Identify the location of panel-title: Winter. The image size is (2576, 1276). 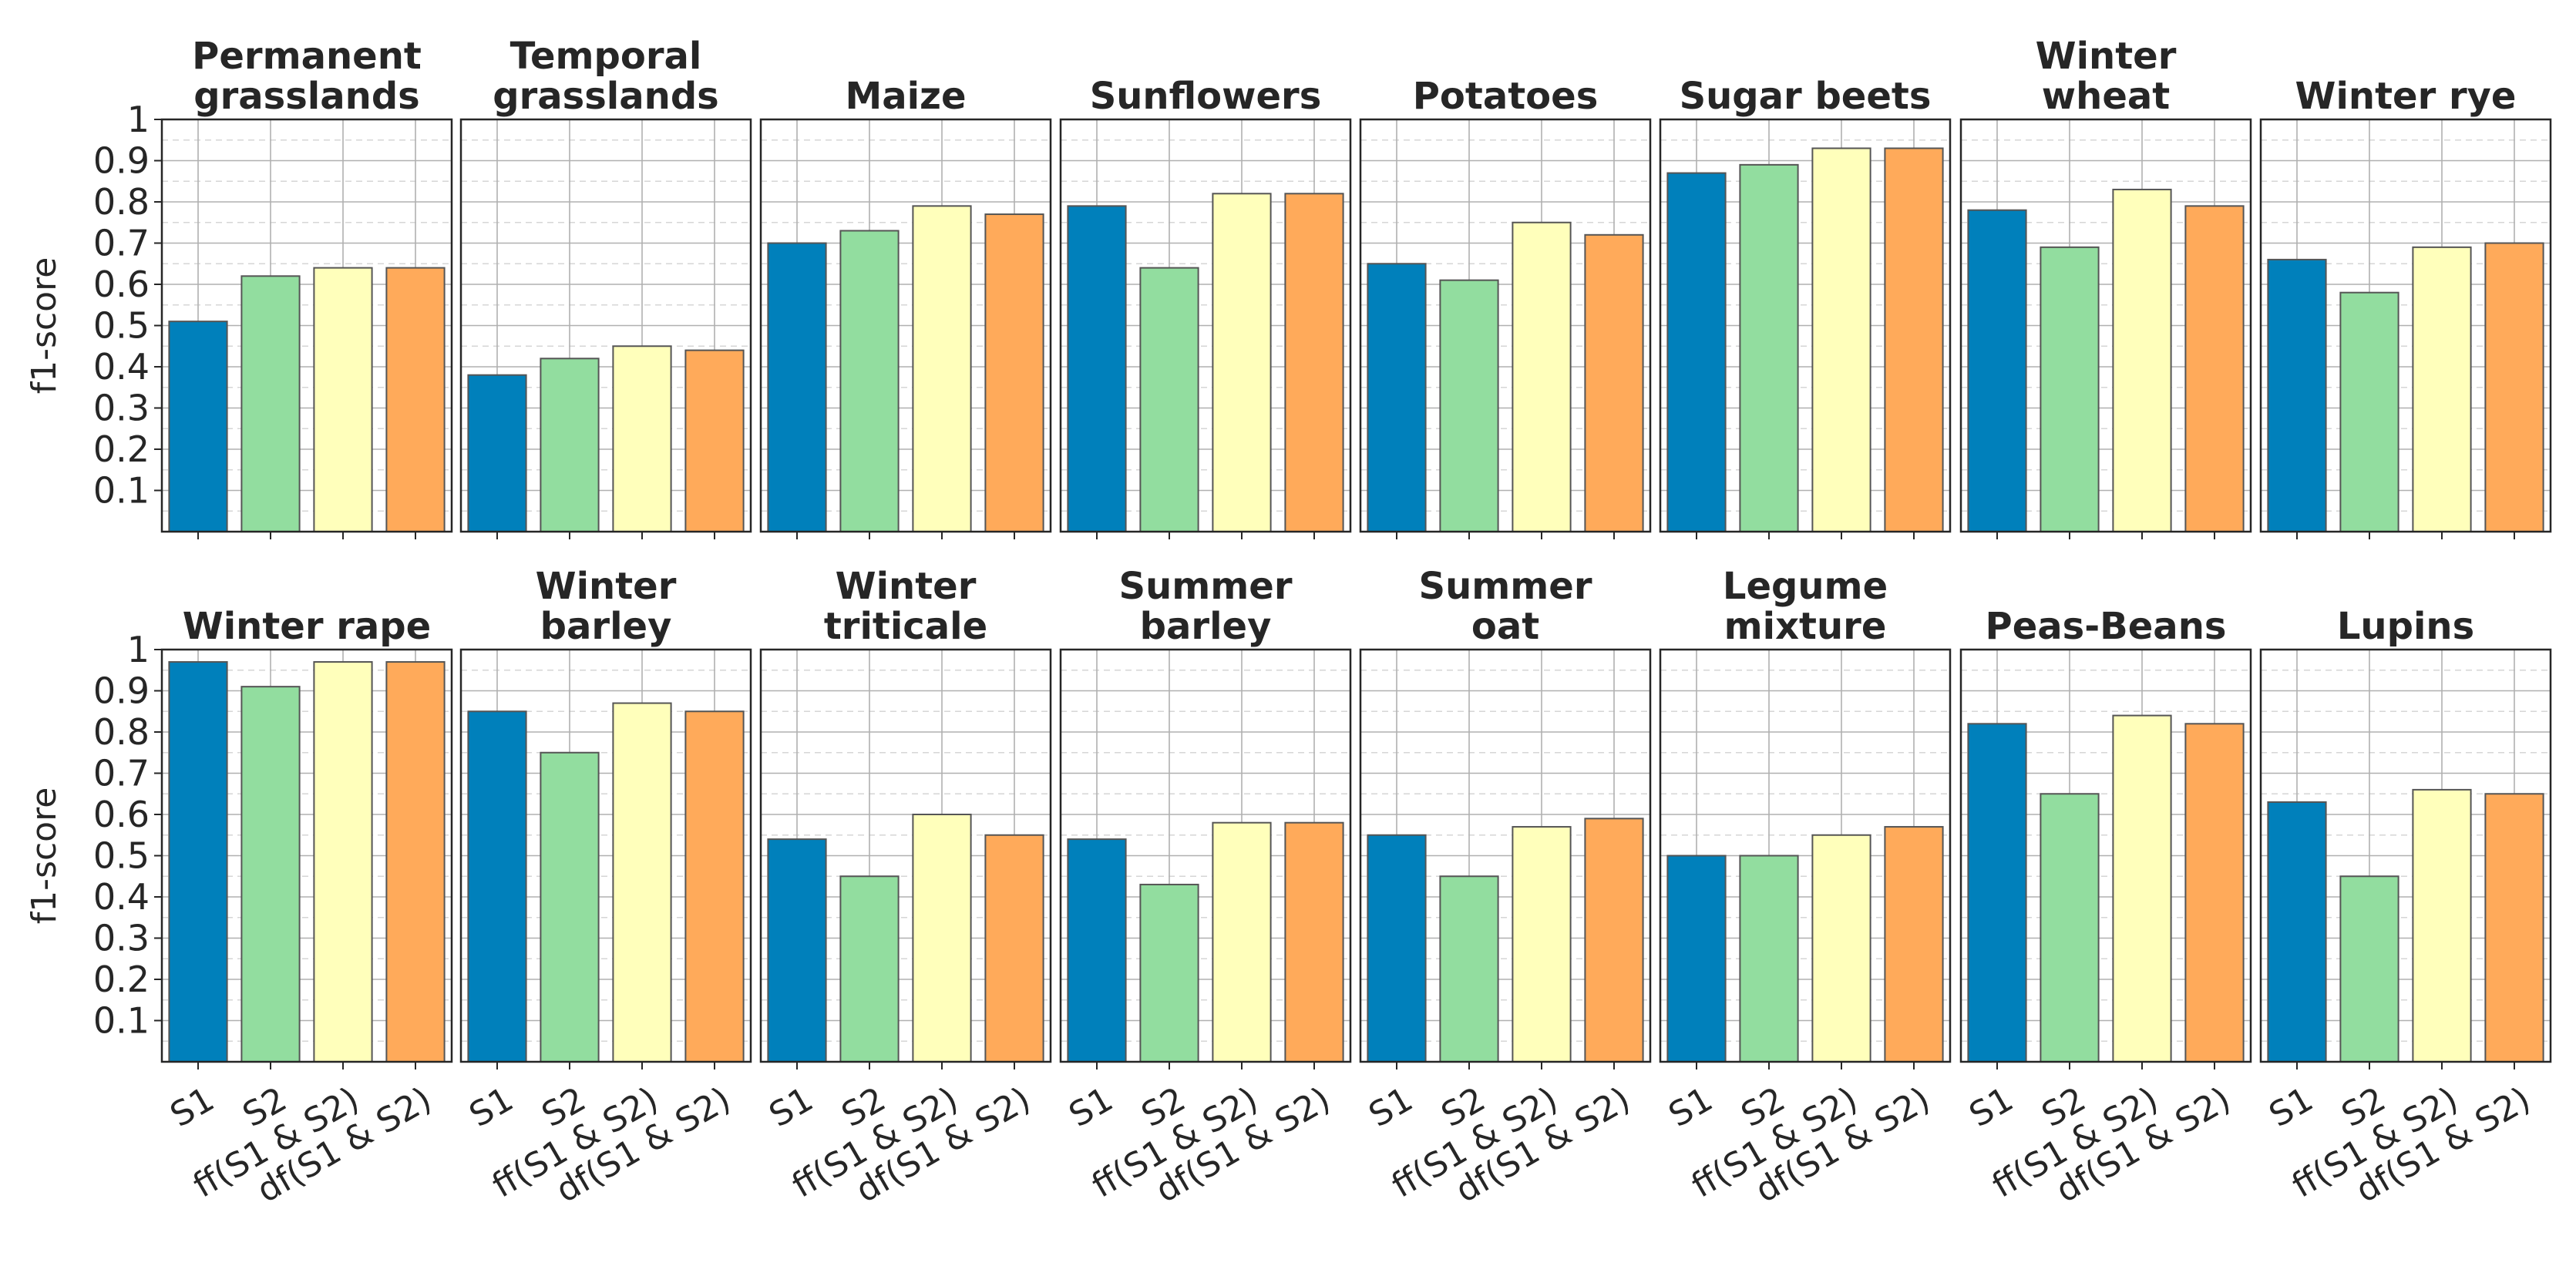
(2106, 56).